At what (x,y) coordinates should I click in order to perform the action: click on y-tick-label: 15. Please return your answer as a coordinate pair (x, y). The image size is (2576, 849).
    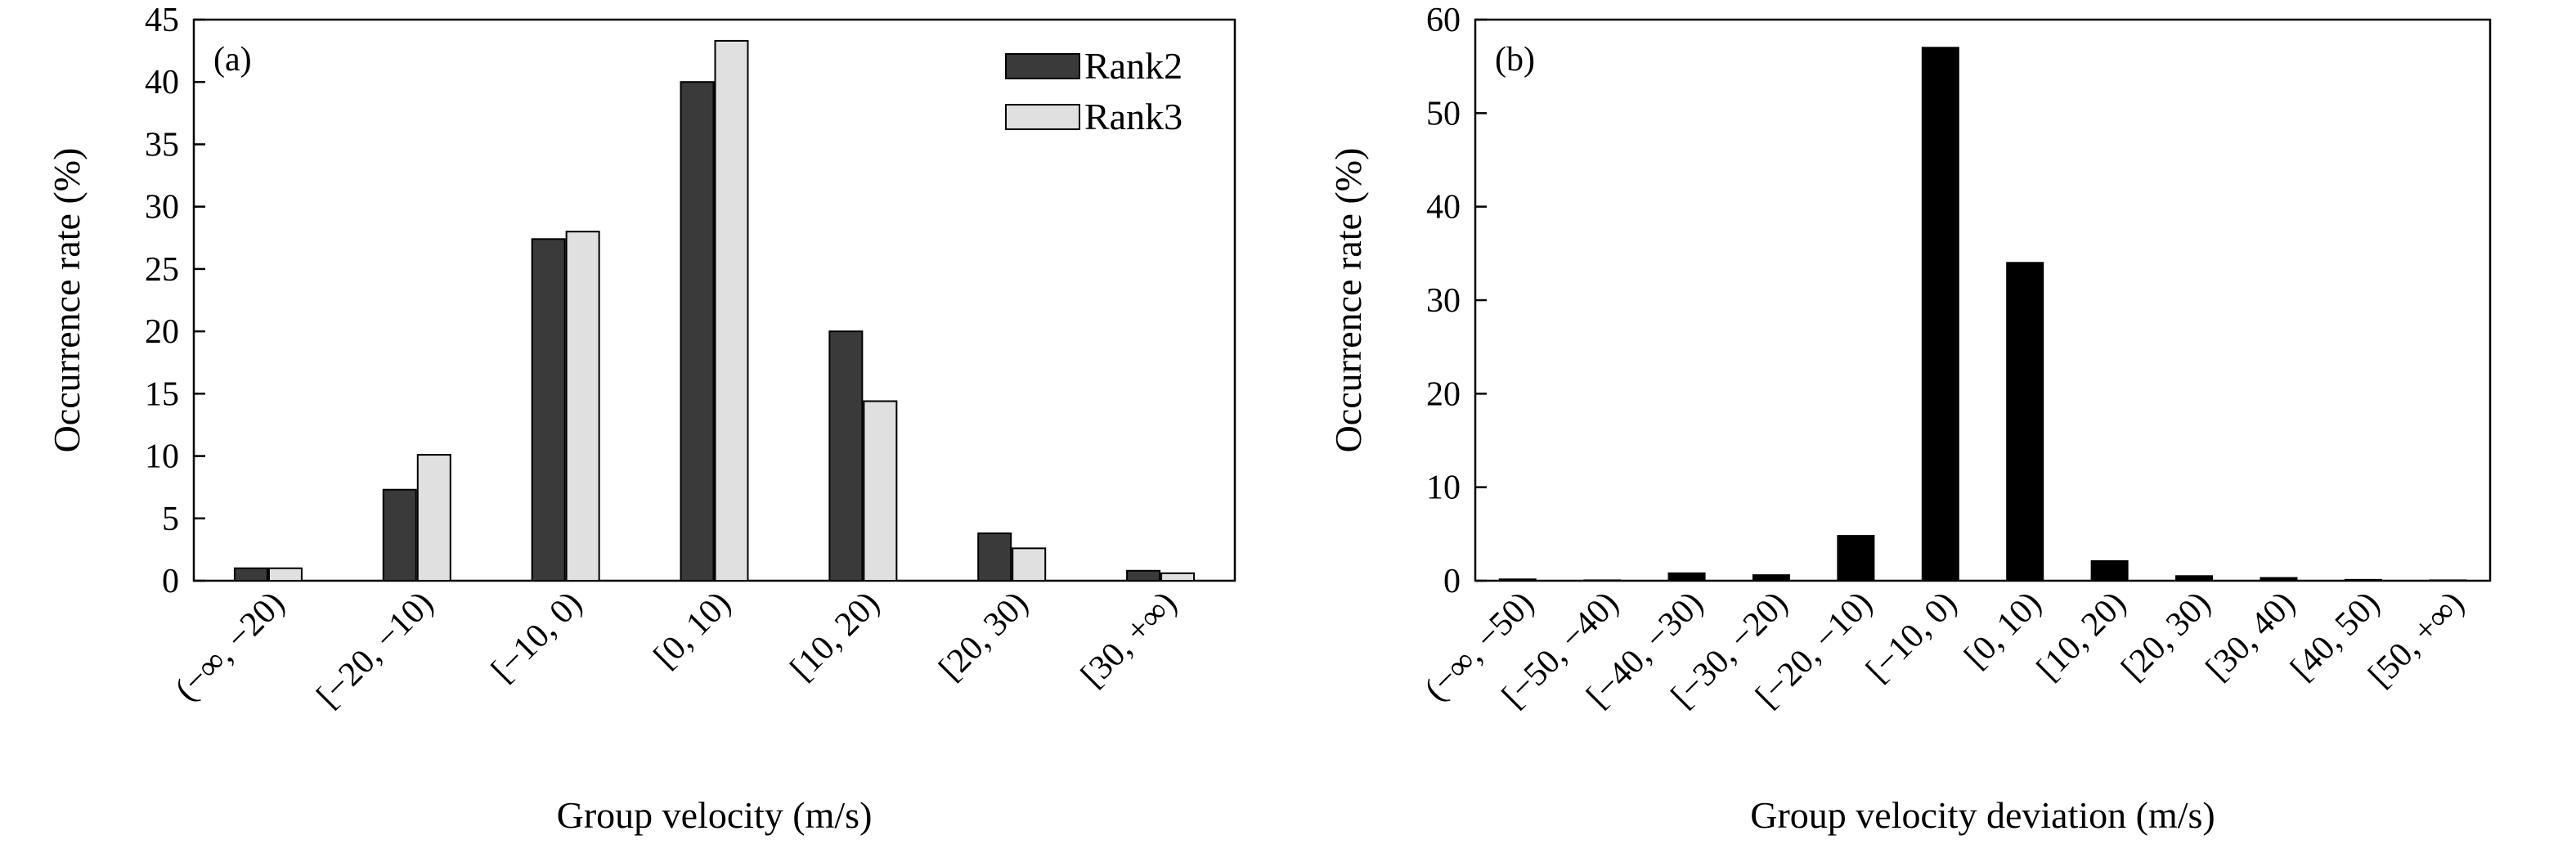
    Looking at the image, I should click on (162, 394).